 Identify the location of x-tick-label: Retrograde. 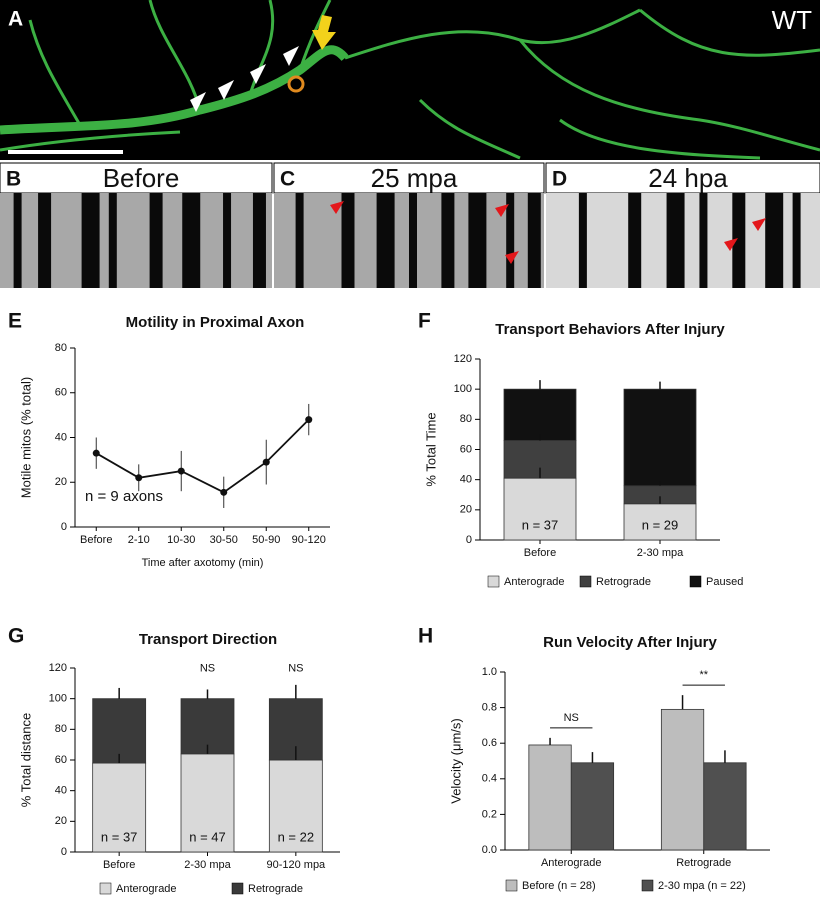
(703, 863).